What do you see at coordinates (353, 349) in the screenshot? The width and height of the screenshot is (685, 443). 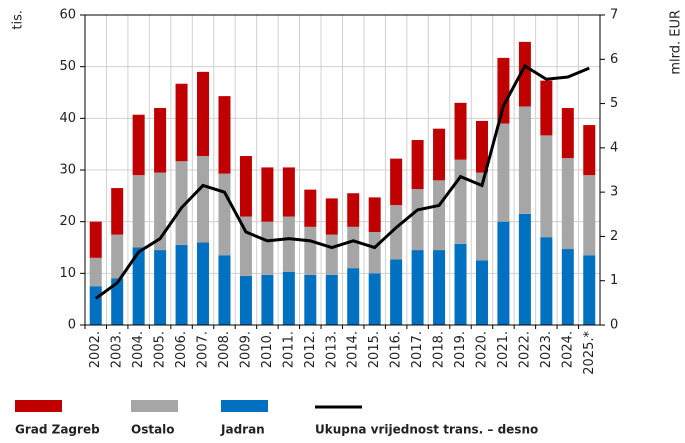 I see `x-tick-label: 2014.` at bounding box center [353, 349].